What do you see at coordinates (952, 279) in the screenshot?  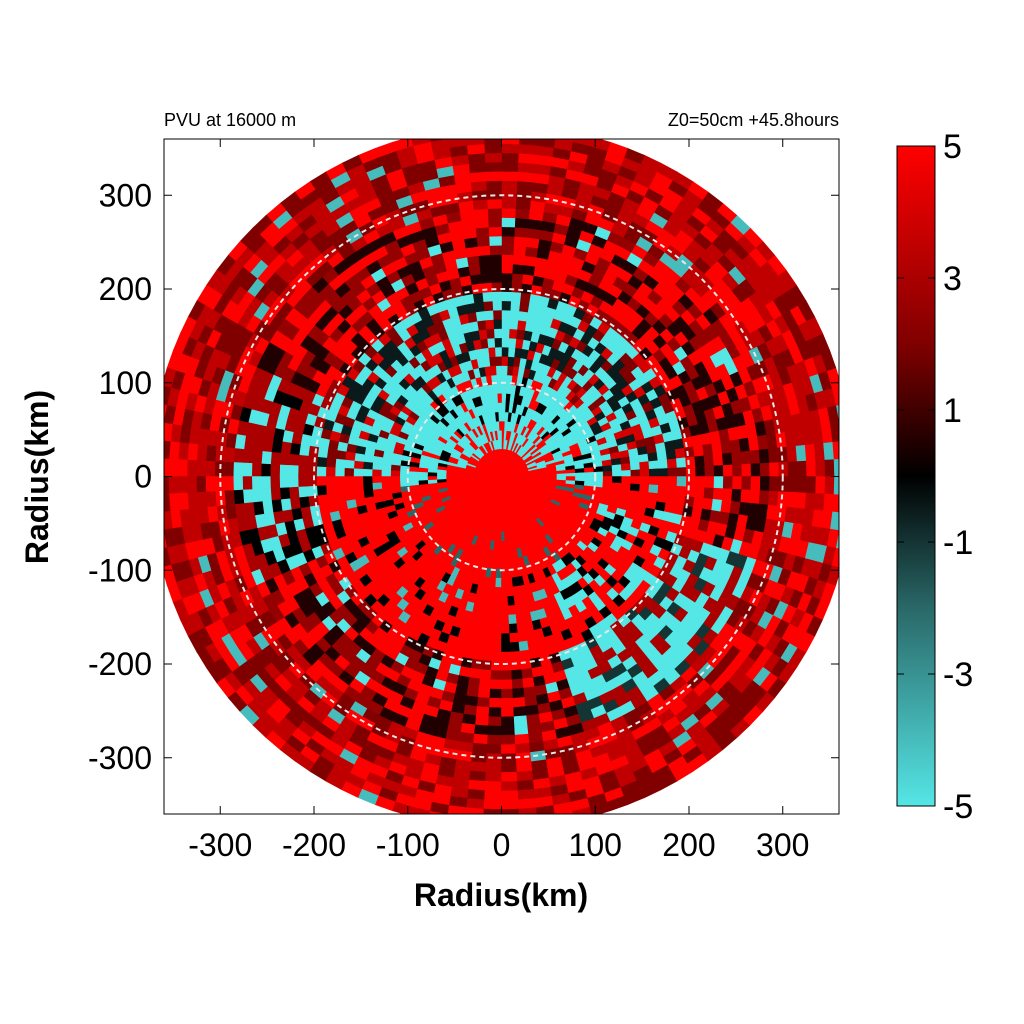 I see `colorbar-tick-label: 3` at bounding box center [952, 279].